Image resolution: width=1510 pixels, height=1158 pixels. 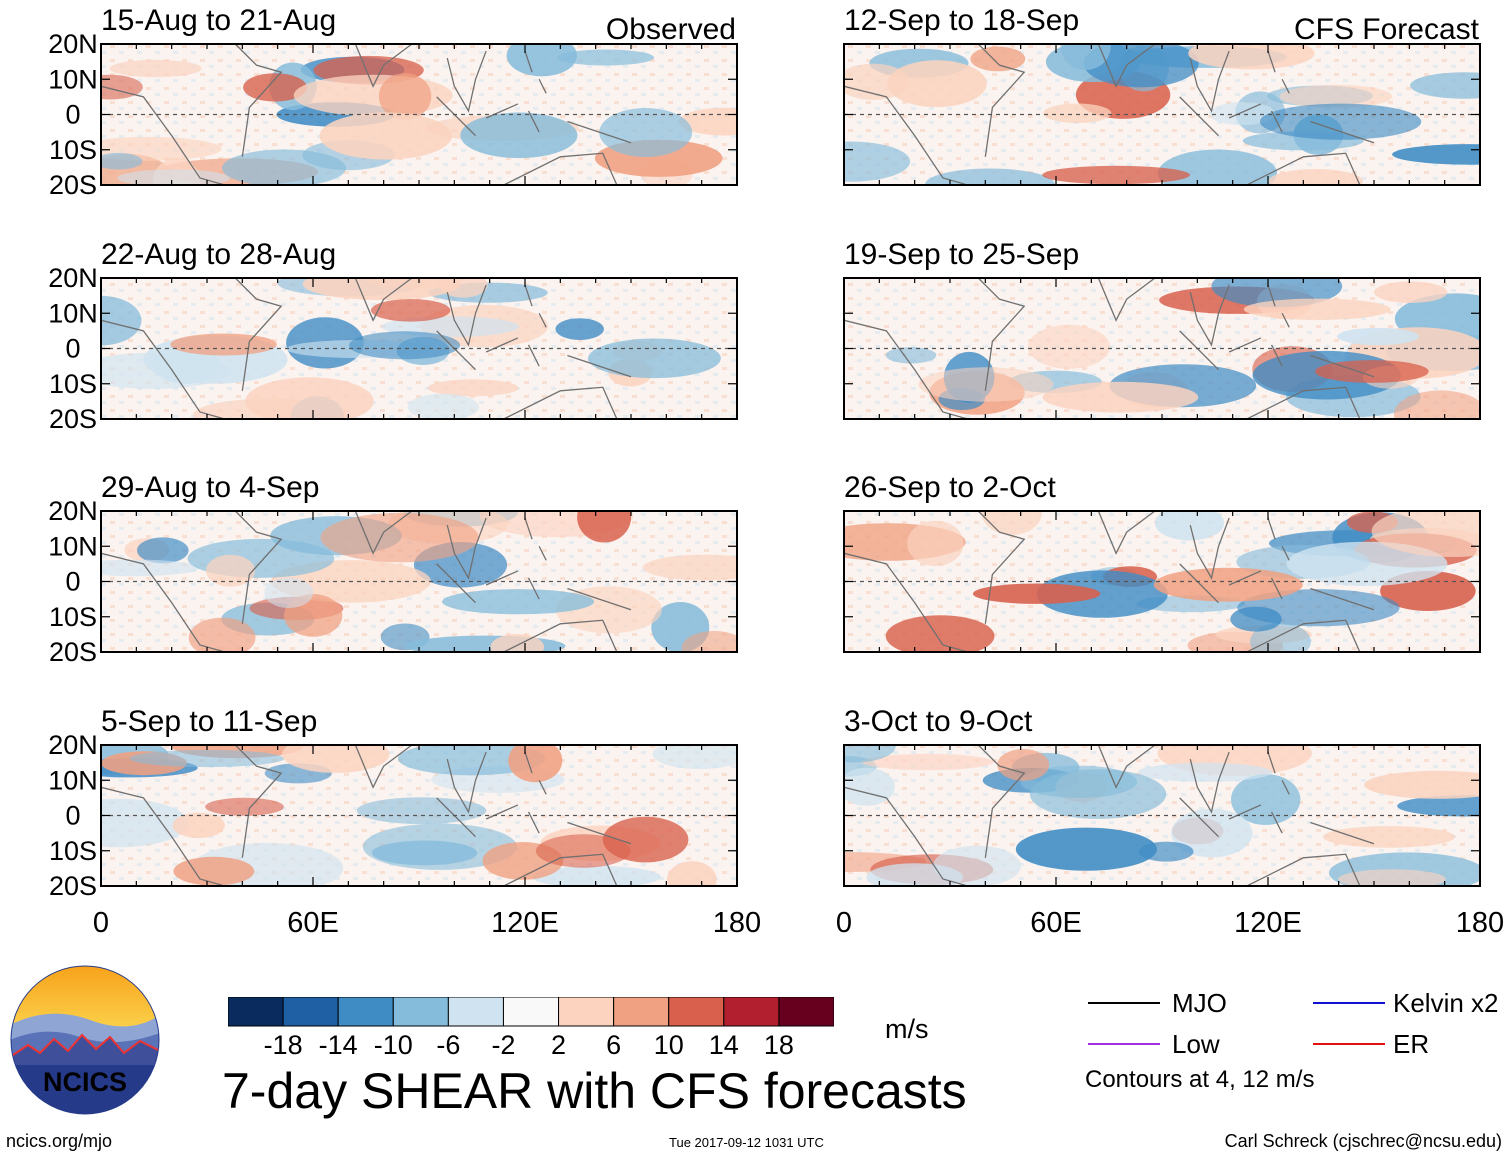 What do you see at coordinates (1124, 1003) in the screenshot?
I see `legend-line-mjo` at bounding box center [1124, 1003].